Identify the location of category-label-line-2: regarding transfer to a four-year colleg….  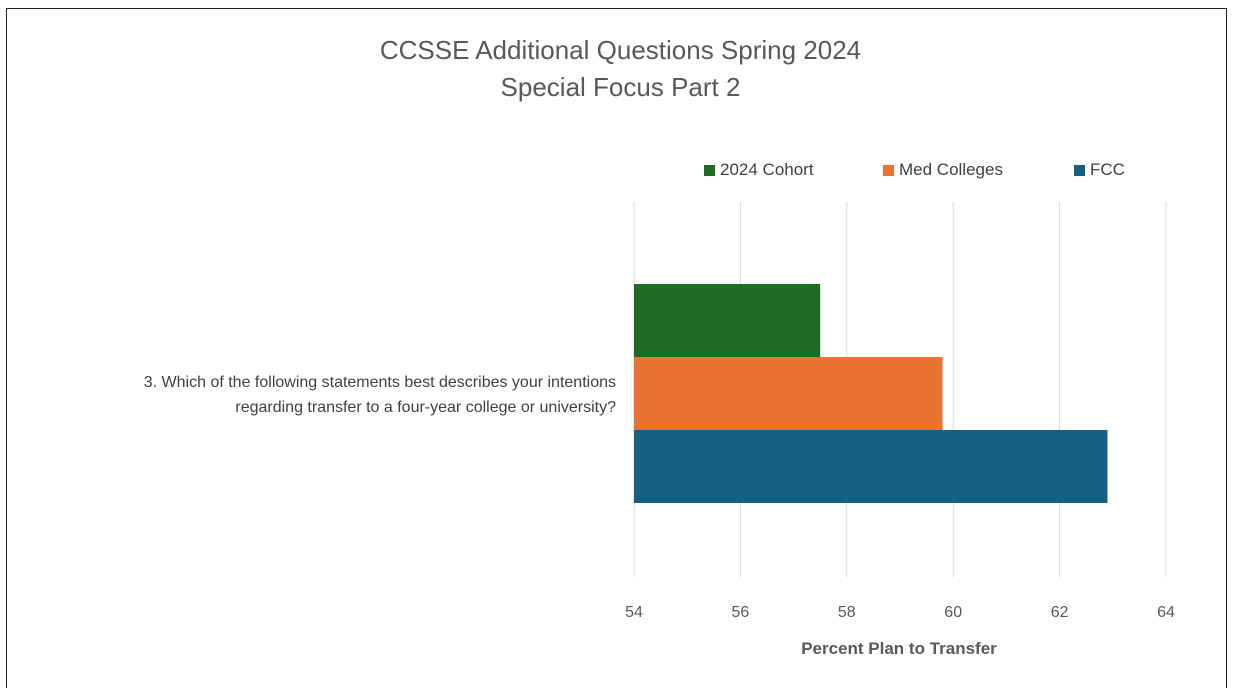
(425, 407).